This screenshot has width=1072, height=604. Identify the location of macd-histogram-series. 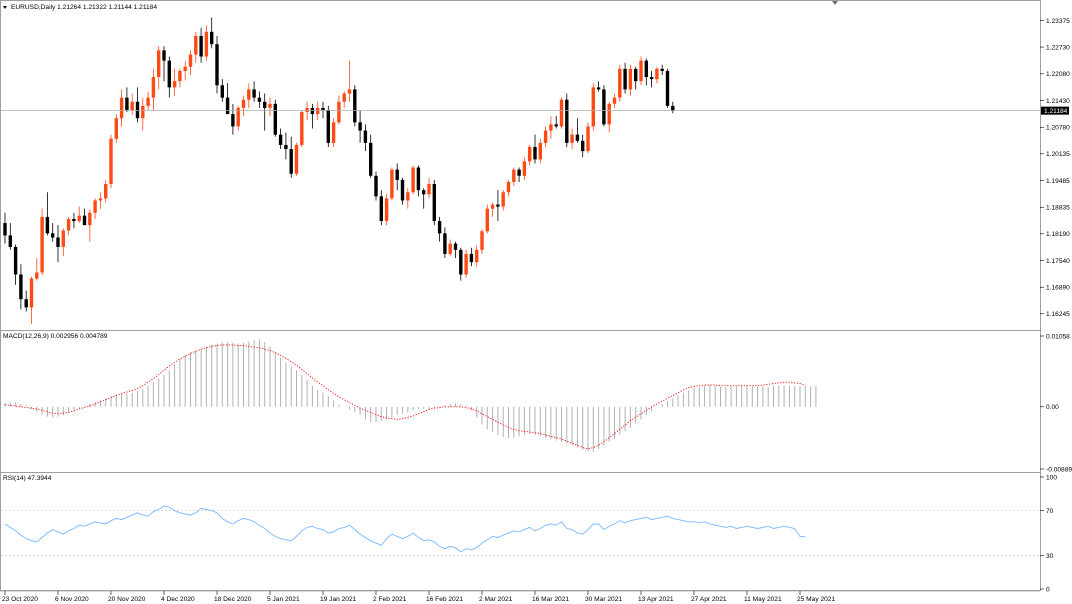
(410, 395).